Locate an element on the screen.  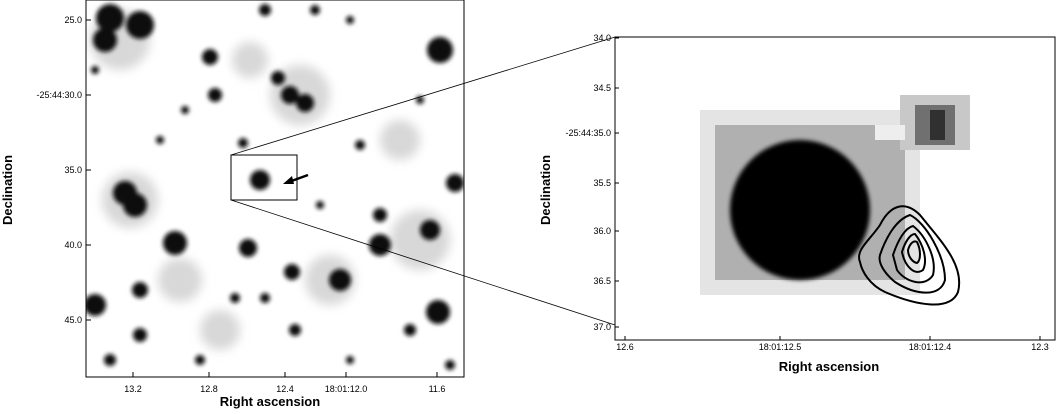
y-tick-label: 25.0 is located at coordinates (73, 20).